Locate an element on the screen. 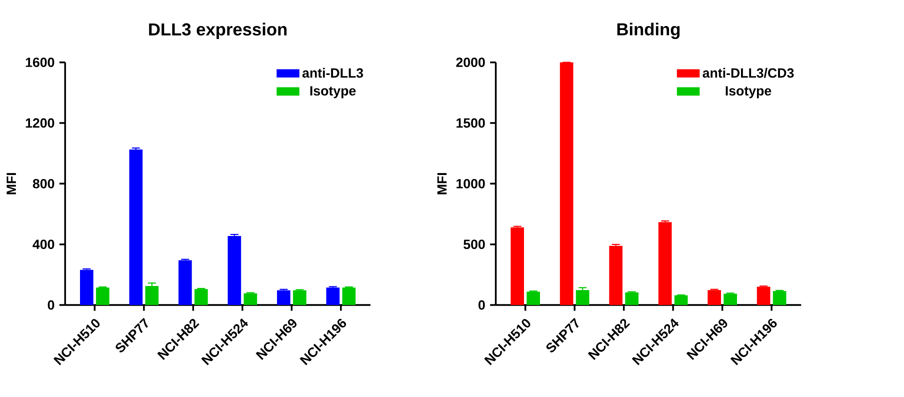 This screenshot has height=397, width=904. y-tick-label: 1500 is located at coordinates (470, 123).